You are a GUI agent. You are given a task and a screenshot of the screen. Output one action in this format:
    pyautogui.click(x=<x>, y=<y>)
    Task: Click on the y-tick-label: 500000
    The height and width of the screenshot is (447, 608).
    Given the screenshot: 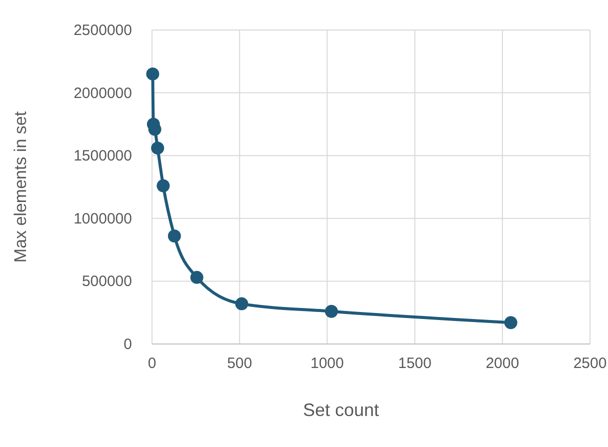 What is the action you would take?
    pyautogui.click(x=107, y=281)
    